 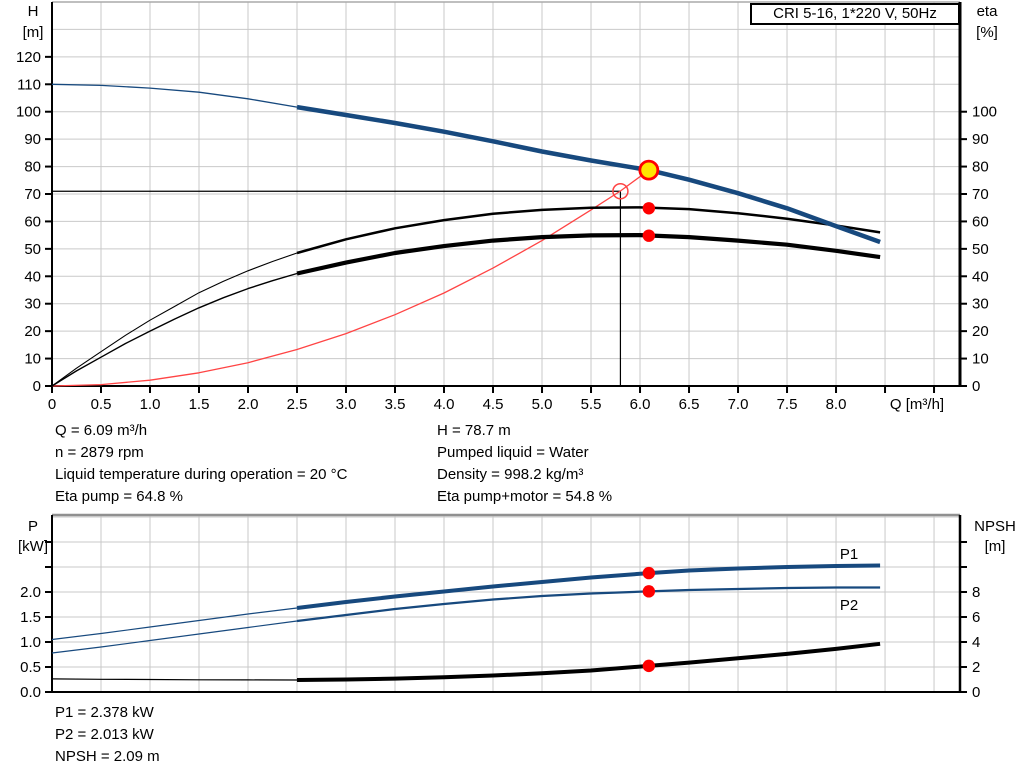 I want to click on tick-label-x: 3.5, so click(x=395, y=404).